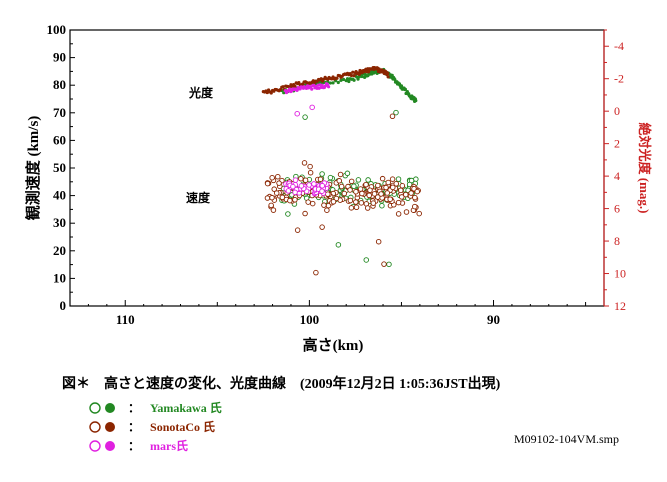  What do you see at coordinates (617, 144) in the screenshot?
I see `y2-tick-label: 2` at bounding box center [617, 144].